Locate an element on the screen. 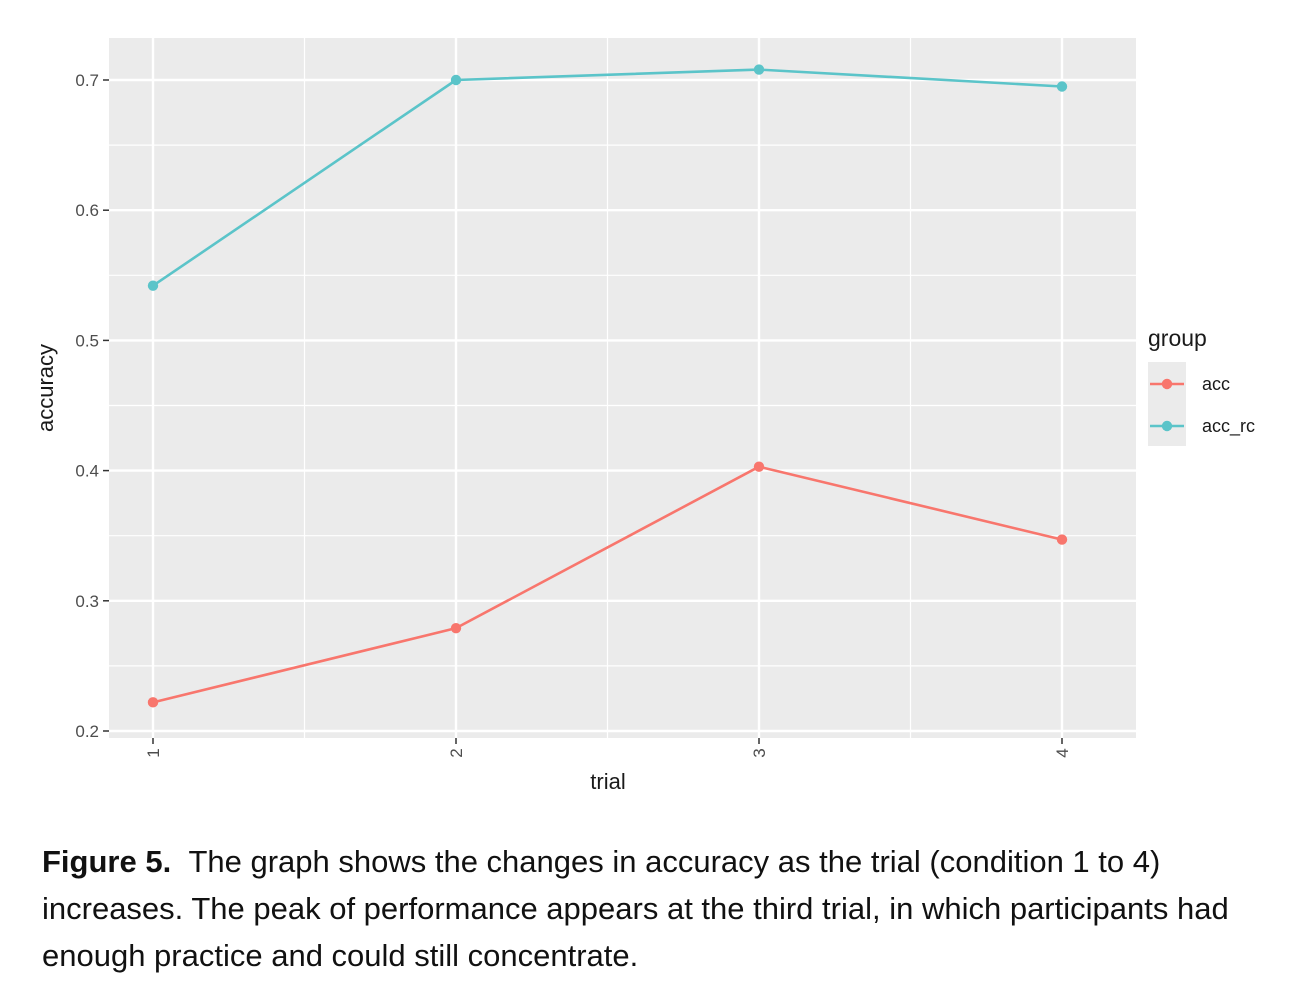  legend-title: group is located at coordinates (1177, 338).